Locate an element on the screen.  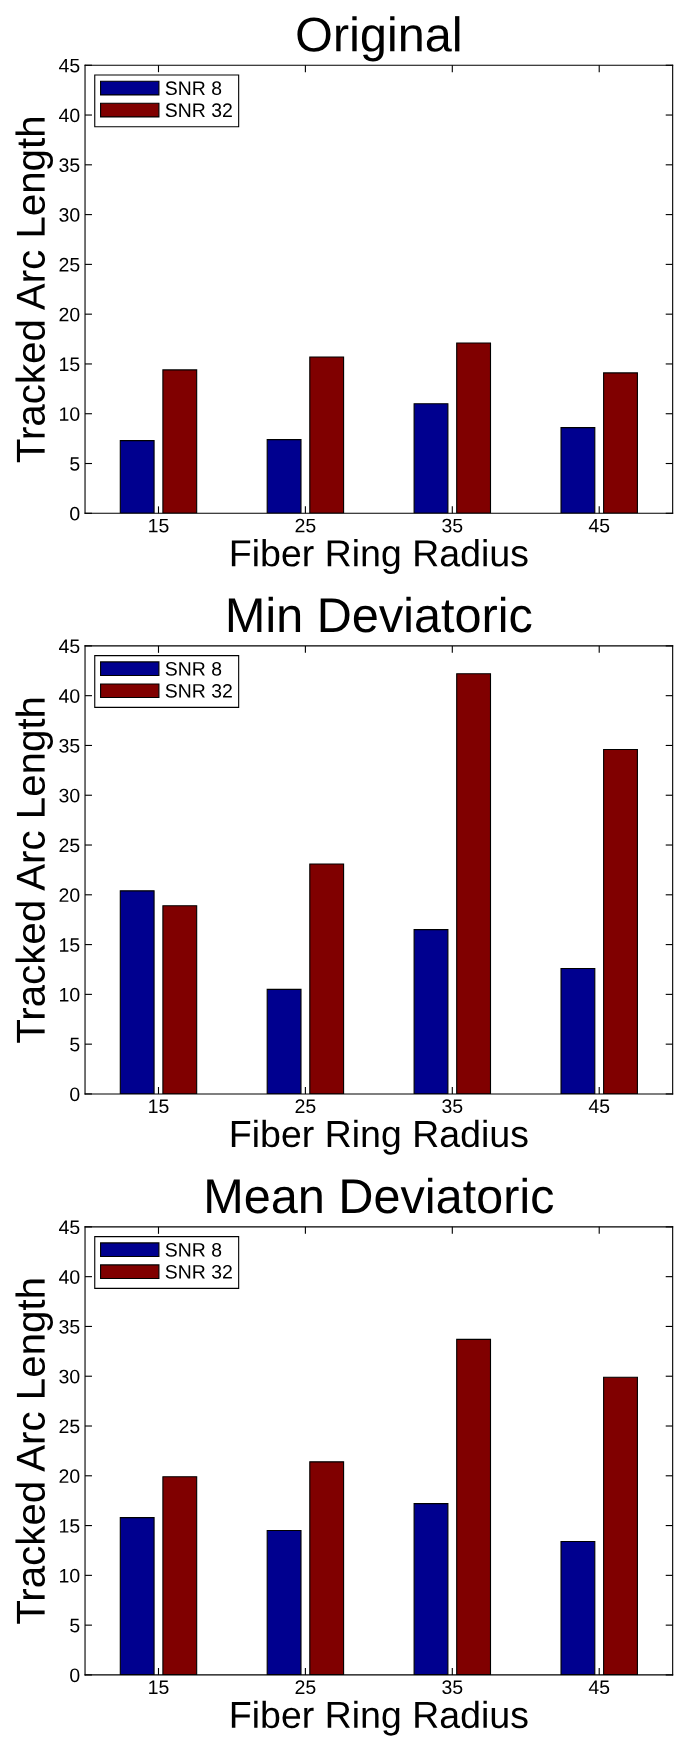
chart-title: Original is located at coordinates (378, 39).